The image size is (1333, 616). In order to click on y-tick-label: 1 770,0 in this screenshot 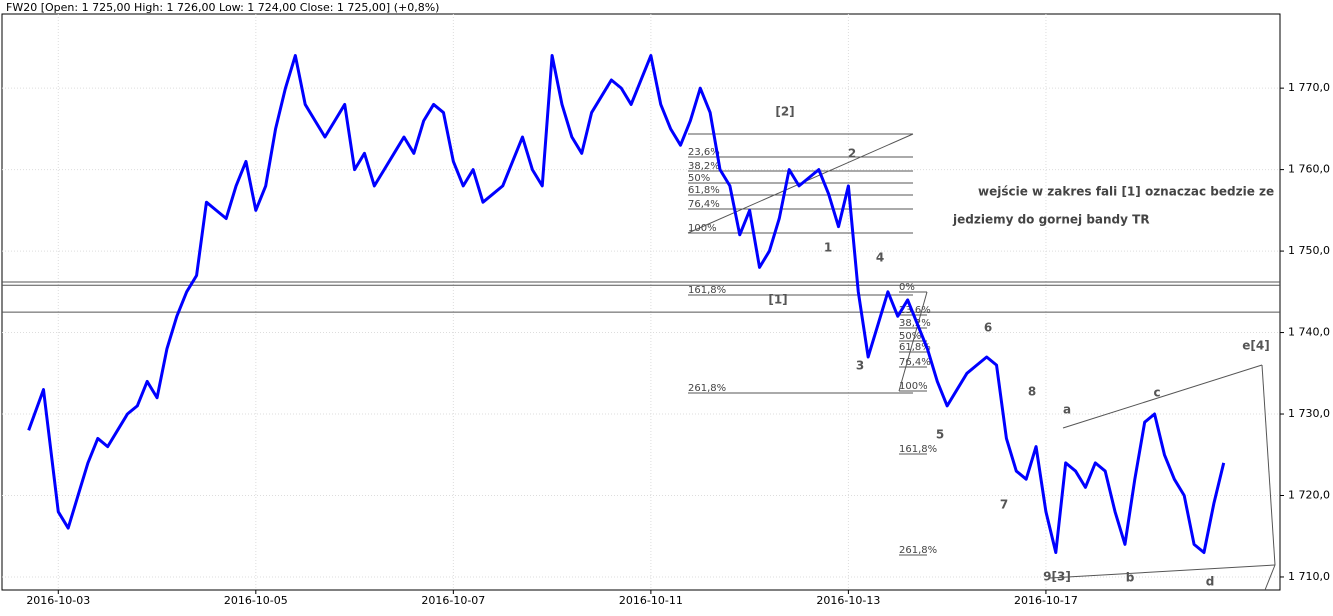, I will do `click(1309, 87)`.